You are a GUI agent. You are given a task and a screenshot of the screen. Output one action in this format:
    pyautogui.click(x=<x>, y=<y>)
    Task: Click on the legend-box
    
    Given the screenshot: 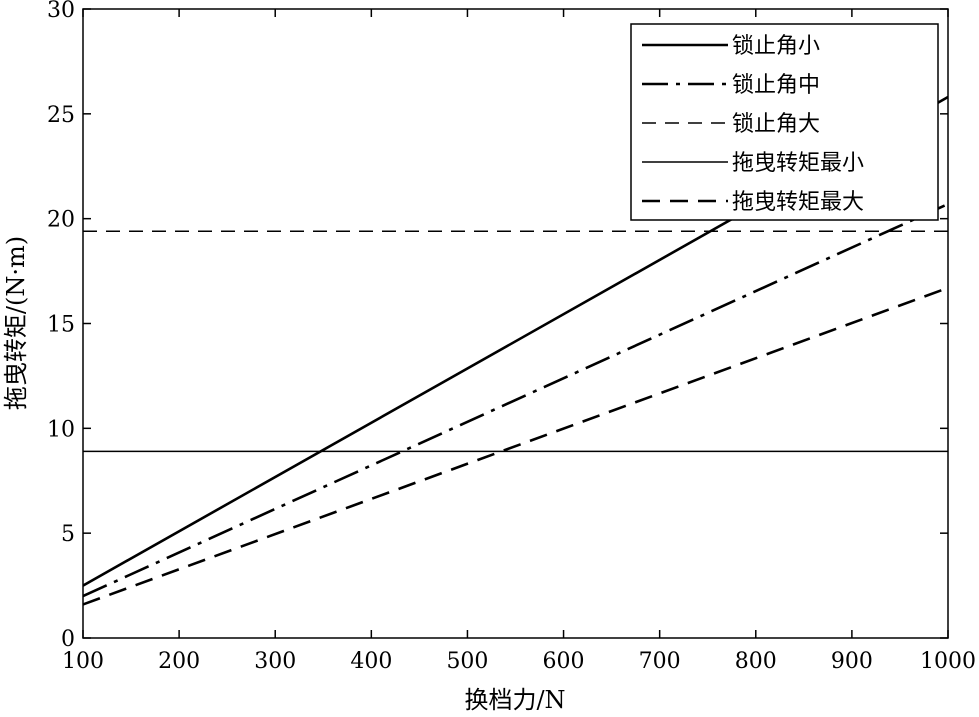 What is the action you would take?
    pyautogui.click(x=784, y=122)
    